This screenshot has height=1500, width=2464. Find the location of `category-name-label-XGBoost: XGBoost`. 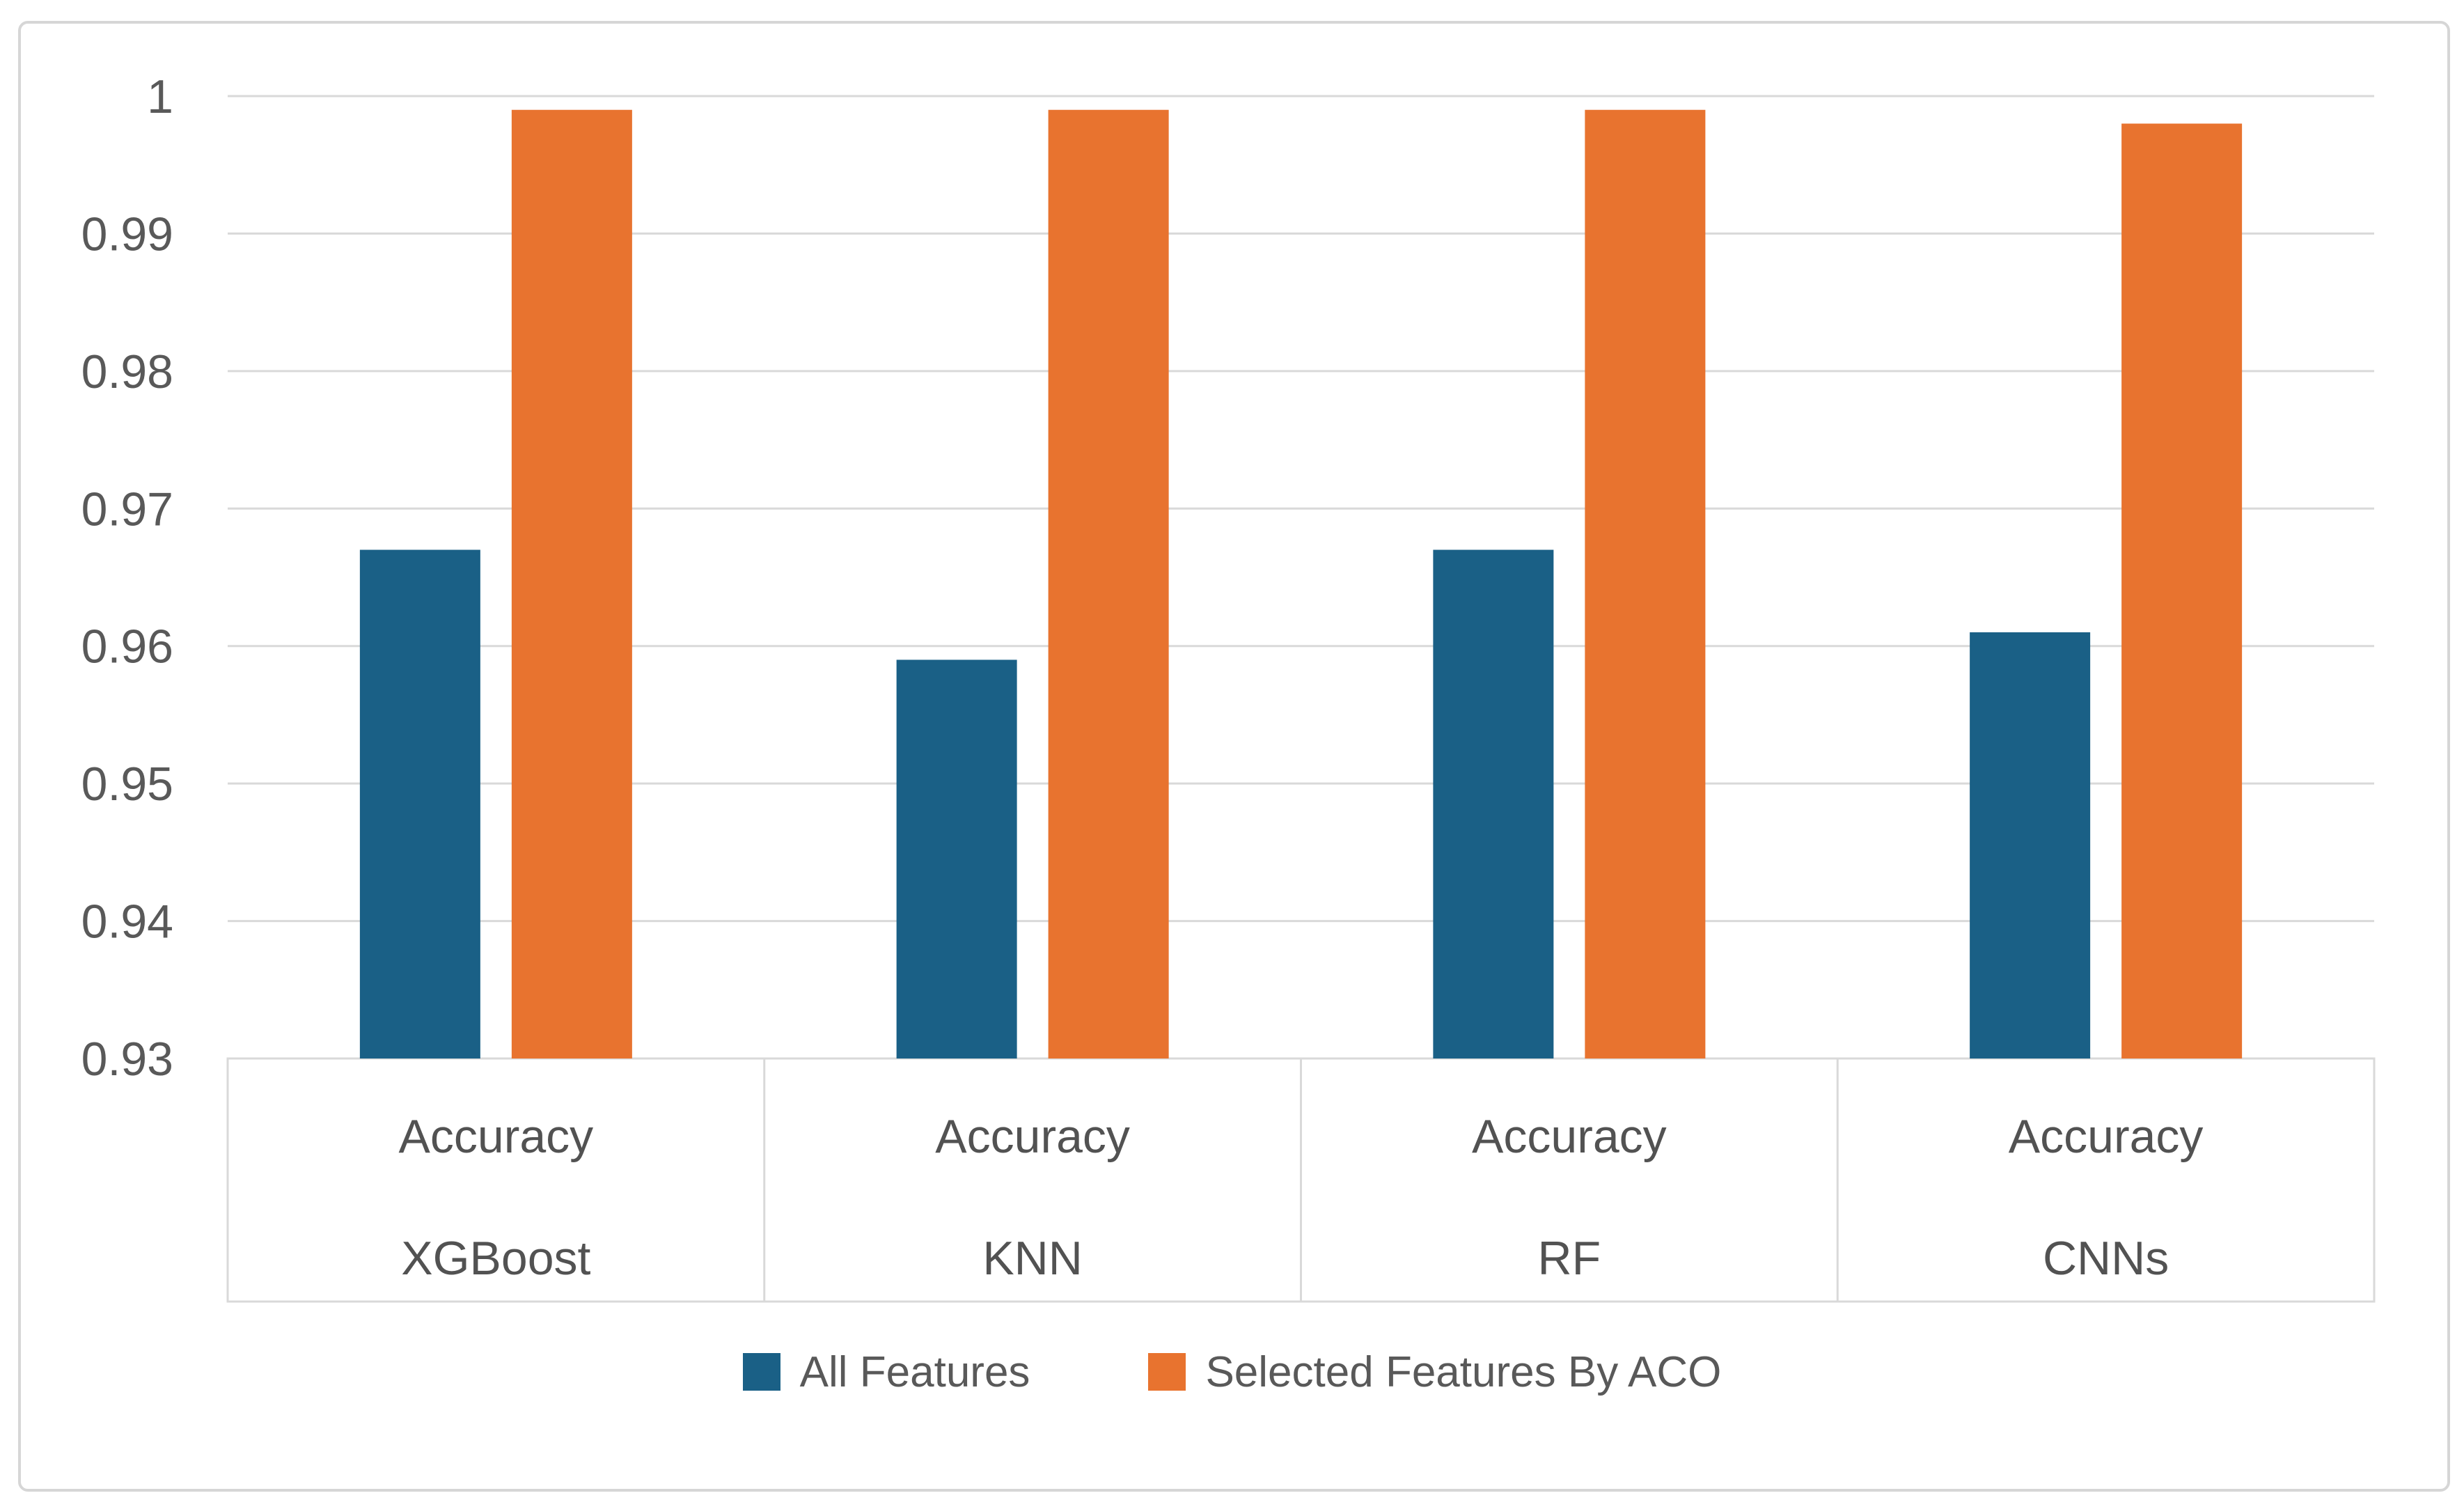

category-name-label-XGBoost: XGBoost is located at coordinates (495, 1258).